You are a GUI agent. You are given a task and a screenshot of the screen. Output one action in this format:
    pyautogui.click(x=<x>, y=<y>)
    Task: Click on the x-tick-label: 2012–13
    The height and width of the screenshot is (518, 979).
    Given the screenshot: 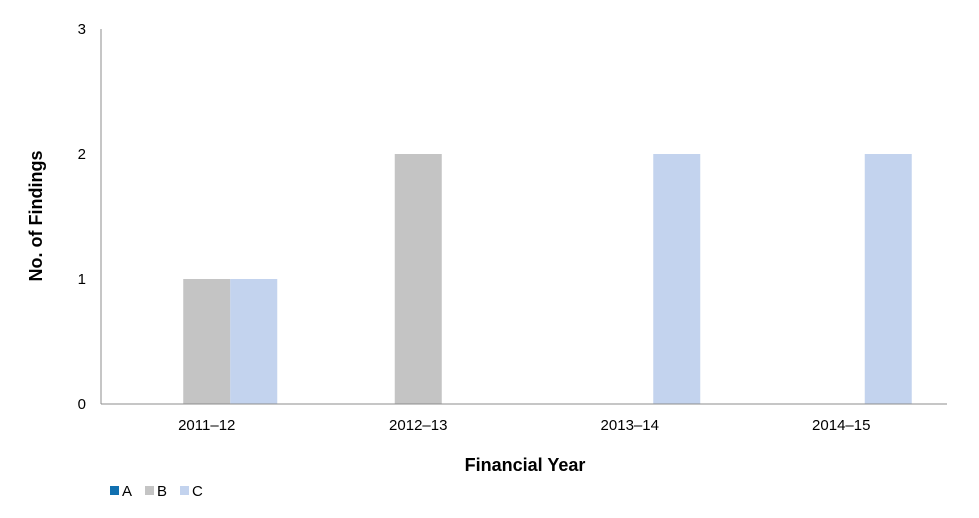 What is the action you would take?
    pyautogui.click(x=418, y=425)
    